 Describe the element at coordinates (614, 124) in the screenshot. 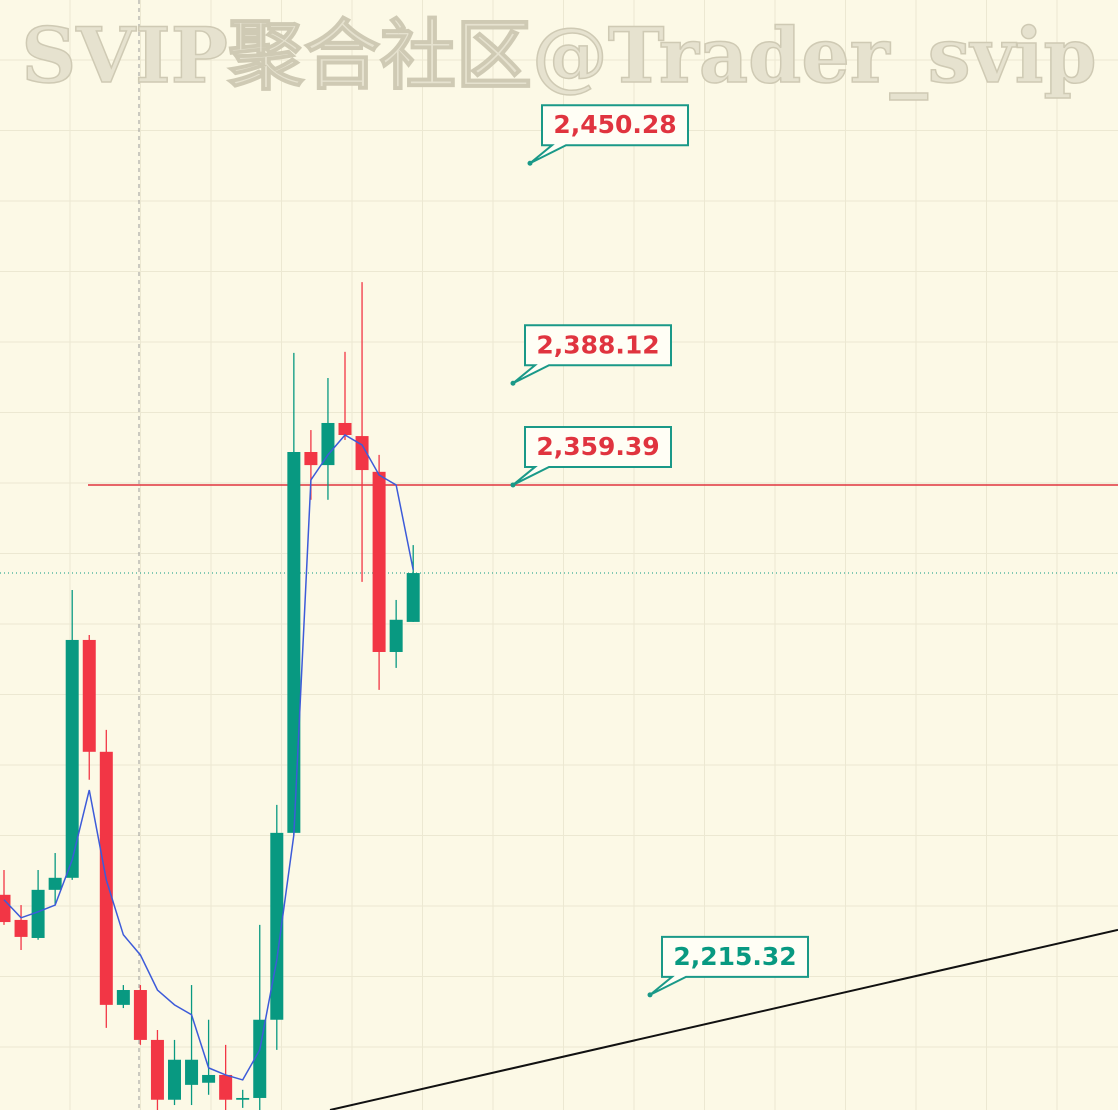

I see `annotation-label: 2,450.28` at that location.